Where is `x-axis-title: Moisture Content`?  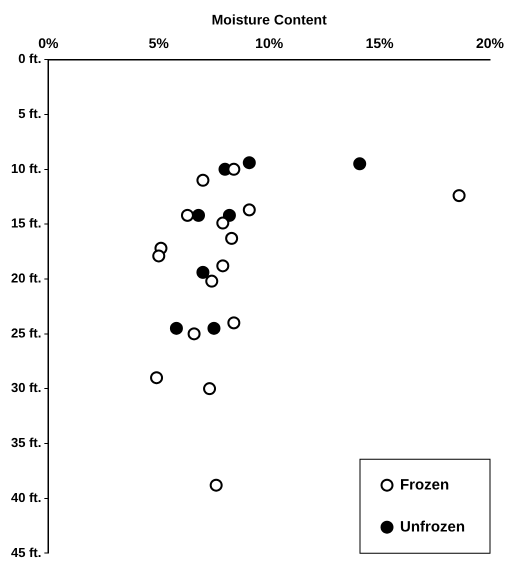
x-axis-title: Moisture Content is located at coordinates (270, 19).